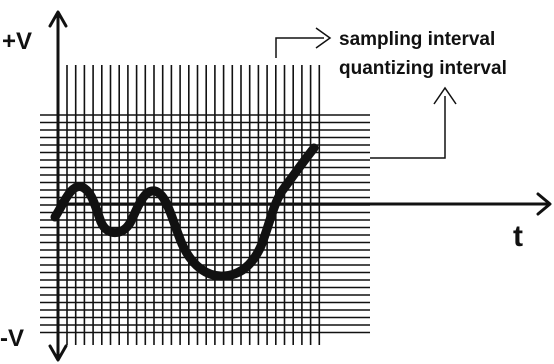 This screenshot has width=554, height=364. I want to click on negative-voltage-label: -V, so click(12, 338).